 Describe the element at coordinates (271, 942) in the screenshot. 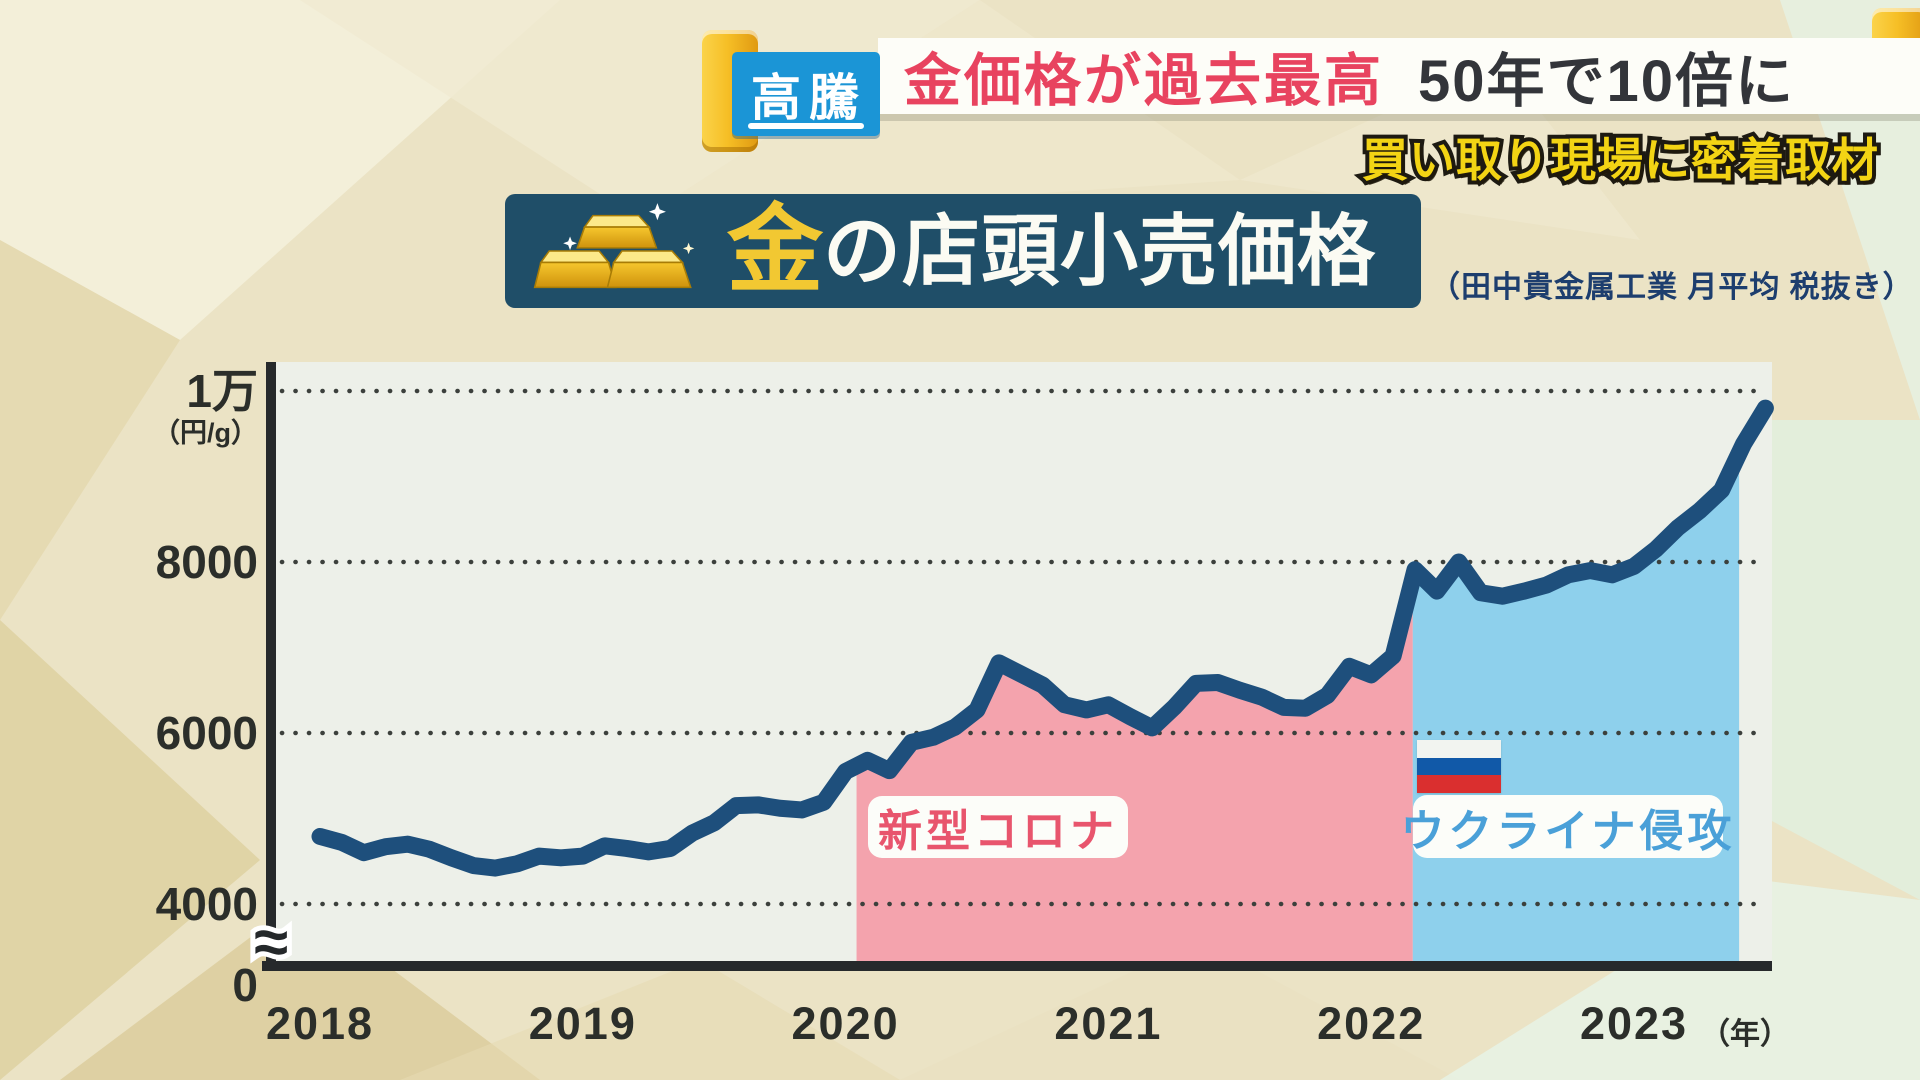

I see `axis-break-symbol: ≈` at that location.